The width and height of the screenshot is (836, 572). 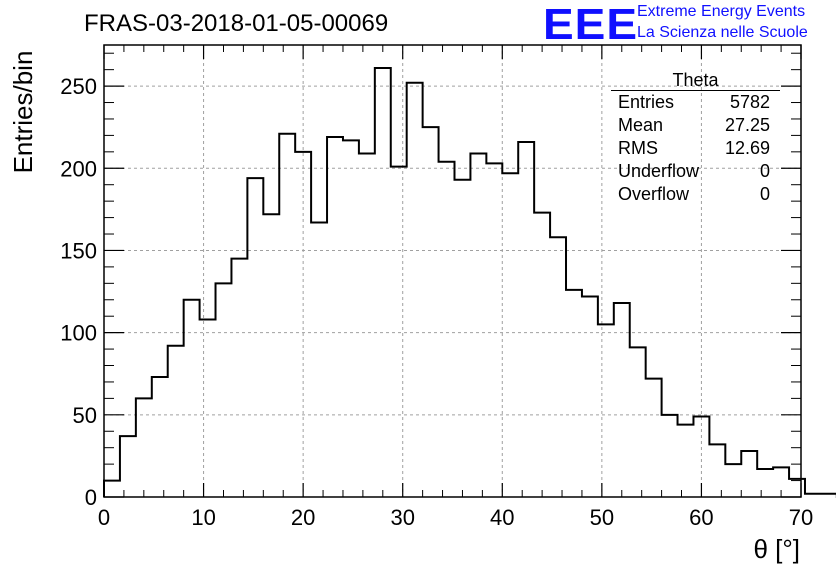 What do you see at coordinates (646, 102) in the screenshot?
I see `stats-label: Entries` at bounding box center [646, 102].